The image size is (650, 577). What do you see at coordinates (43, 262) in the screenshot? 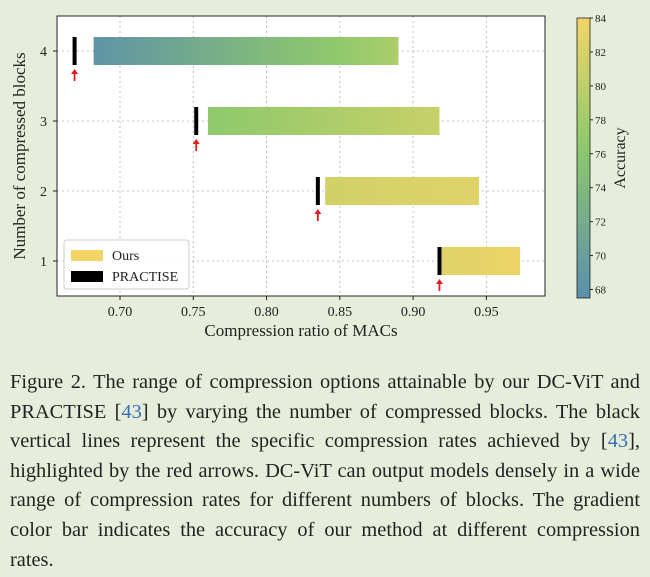
I see `y-tick-label: 1` at bounding box center [43, 262].